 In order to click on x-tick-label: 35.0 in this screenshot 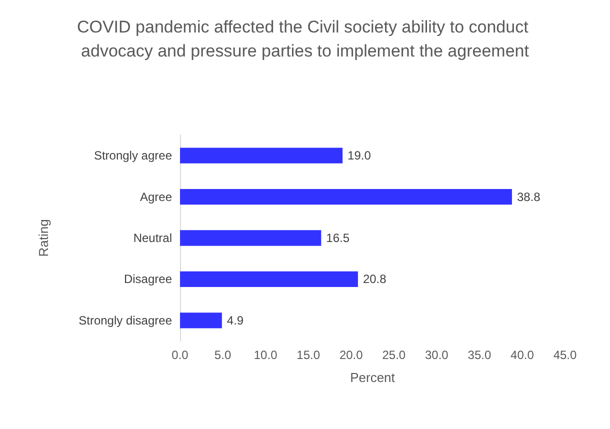, I will do `click(480, 355)`.